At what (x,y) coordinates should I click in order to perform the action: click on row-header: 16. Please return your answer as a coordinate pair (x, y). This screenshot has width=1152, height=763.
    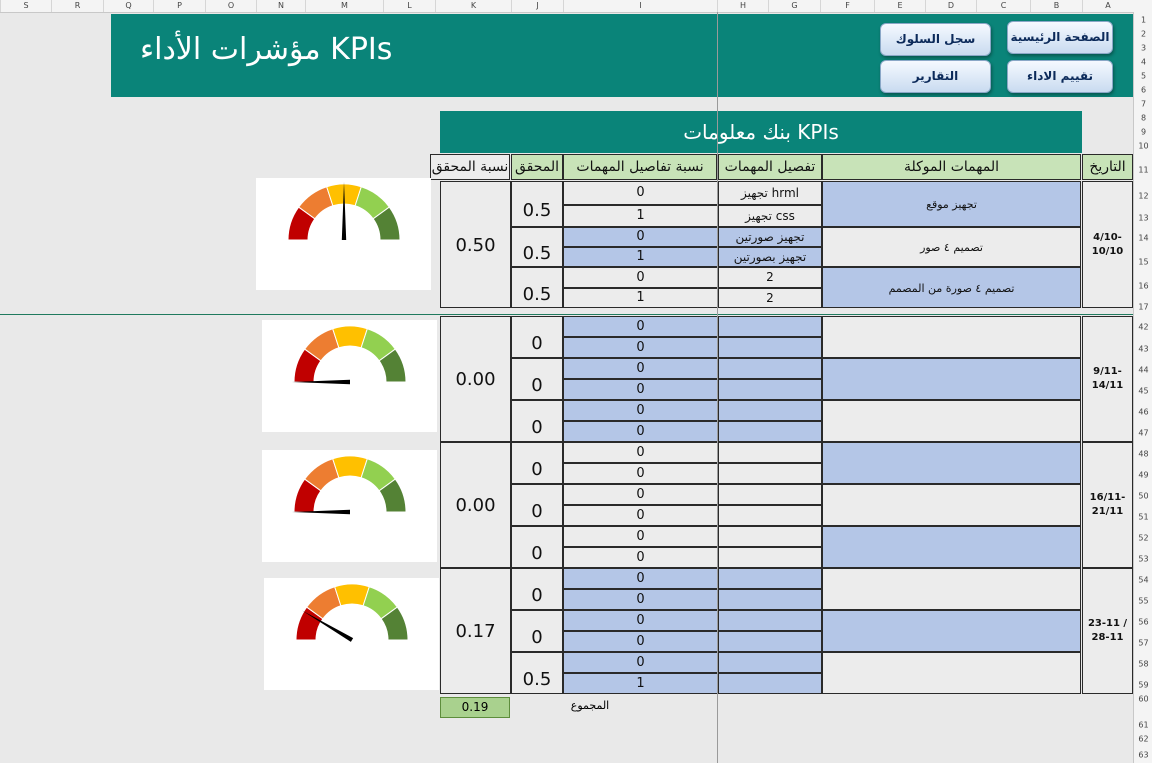
    Looking at the image, I should click on (1143, 286).